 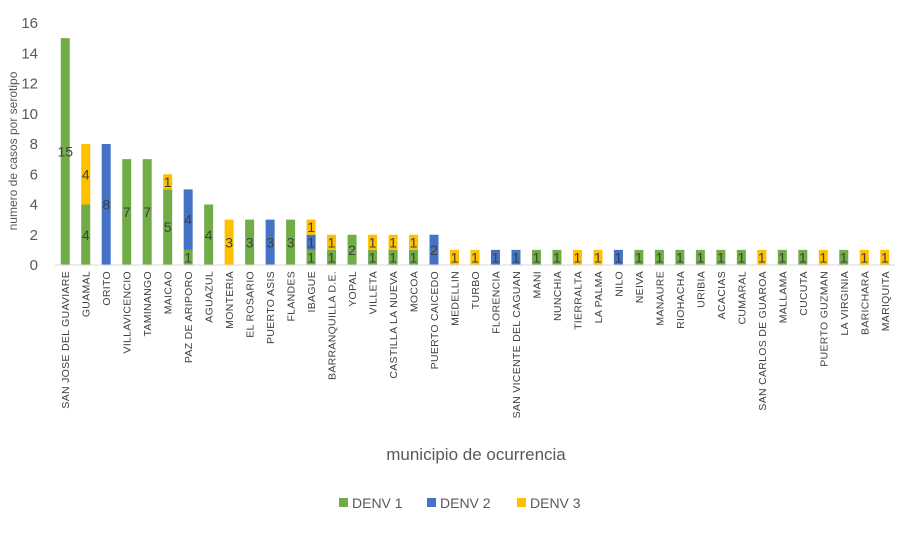 I want to click on category-label: MANI, so click(x=537, y=284).